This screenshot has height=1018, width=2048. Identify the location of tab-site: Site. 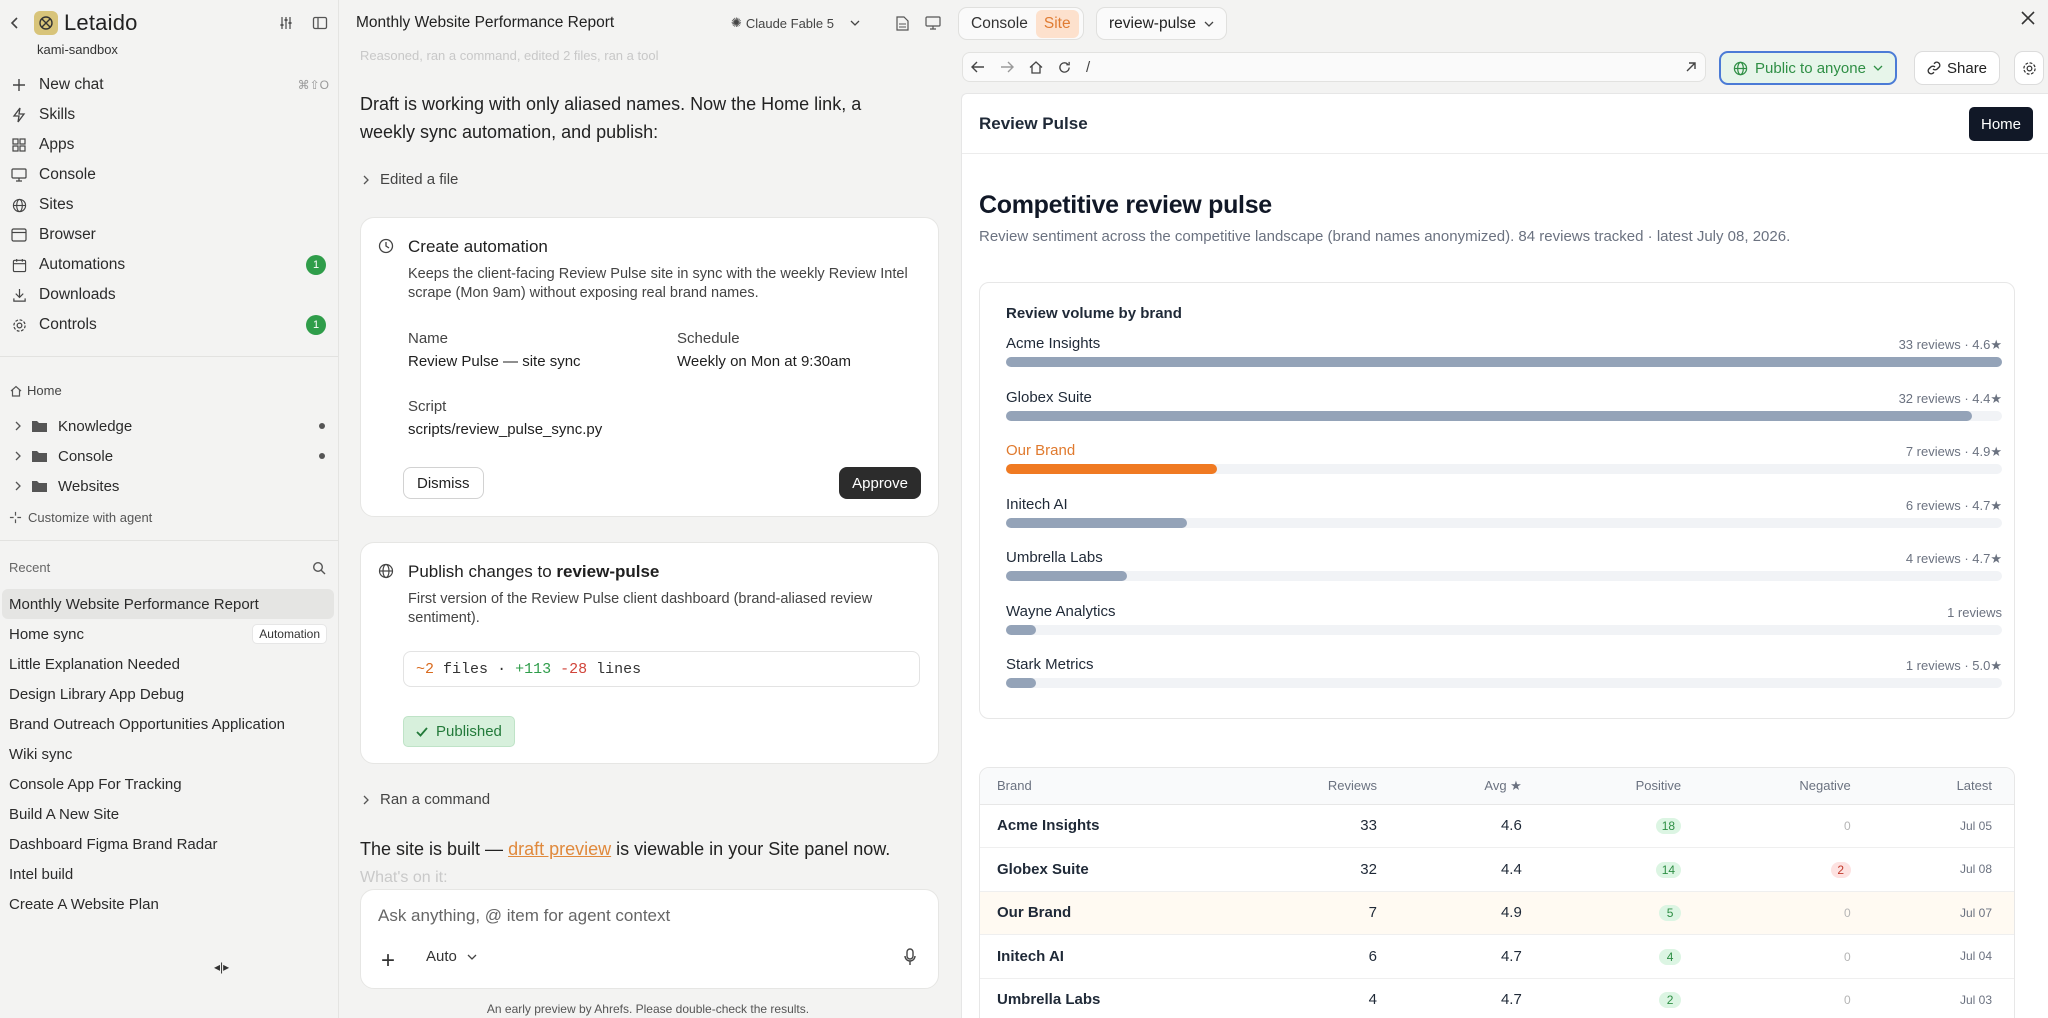
(1057, 23).